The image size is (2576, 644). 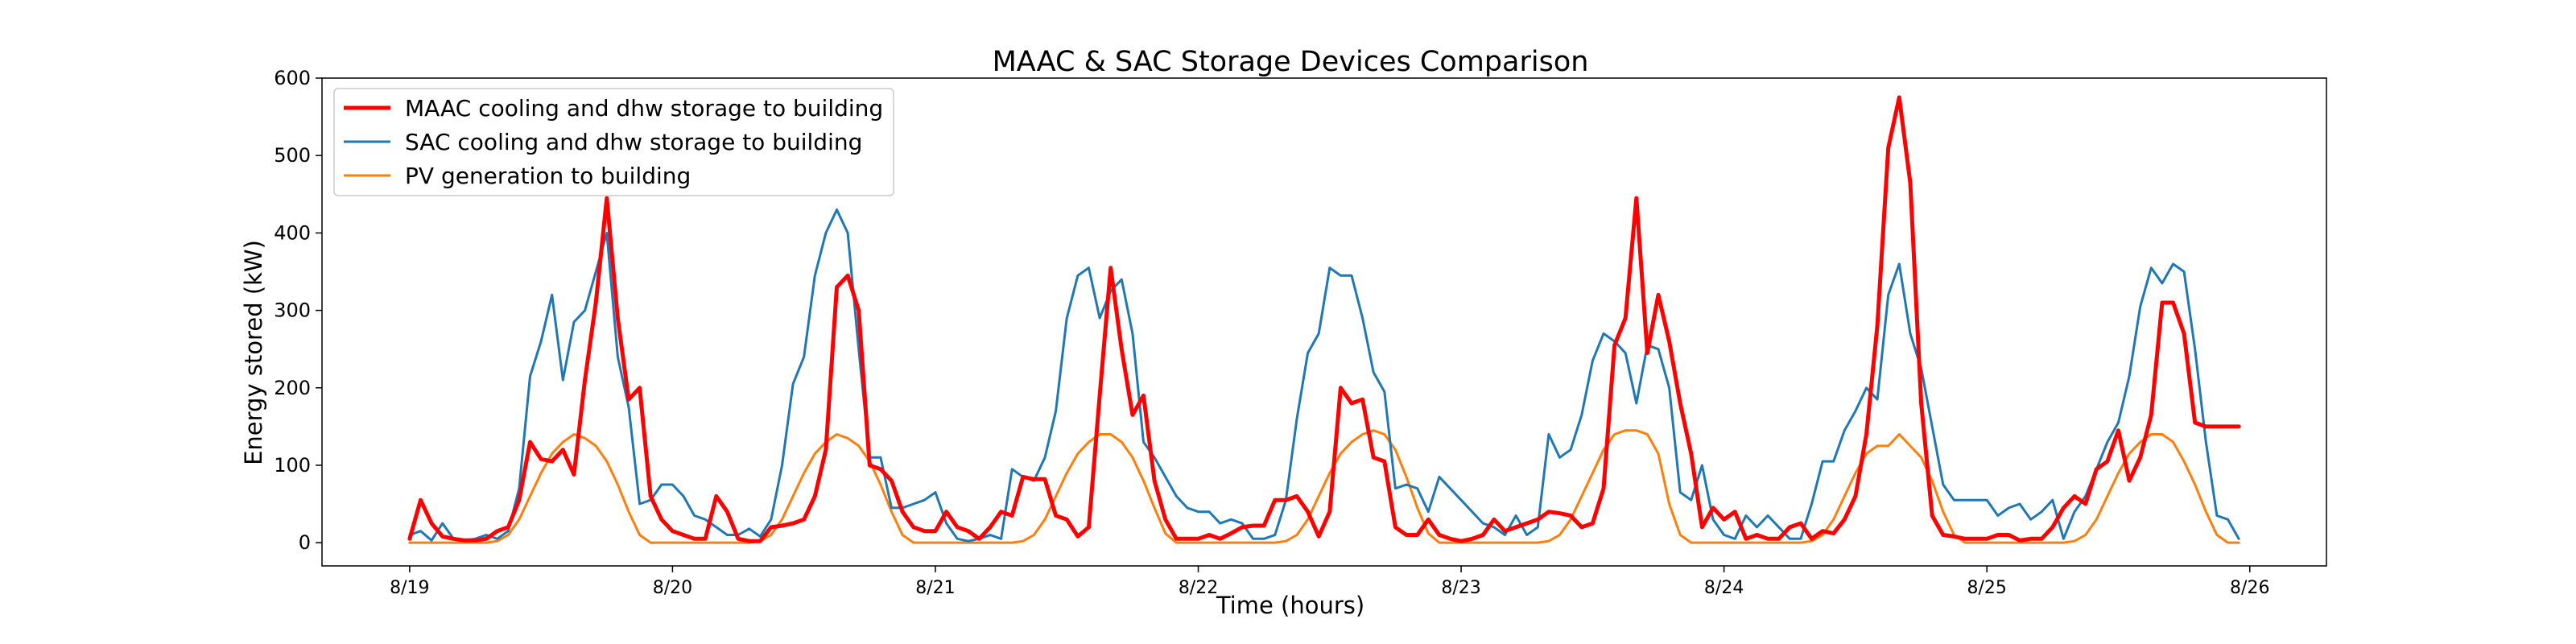 I want to click on x-tick-label: 8/19, so click(x=409, y=588).